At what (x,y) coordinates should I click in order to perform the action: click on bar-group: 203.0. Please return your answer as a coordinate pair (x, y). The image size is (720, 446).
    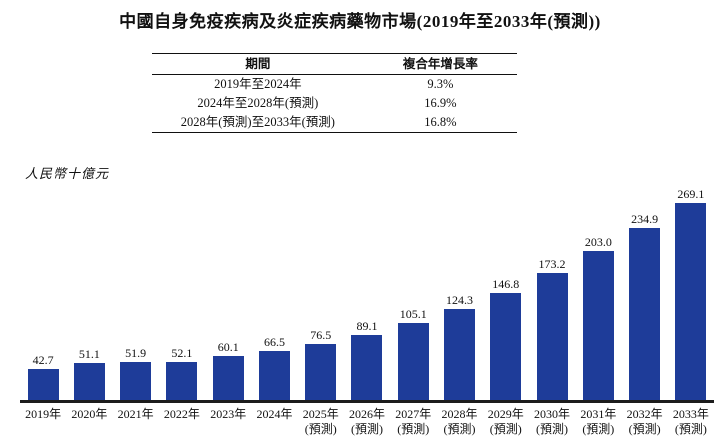
    Looking at the image, I should click on (598, 292).